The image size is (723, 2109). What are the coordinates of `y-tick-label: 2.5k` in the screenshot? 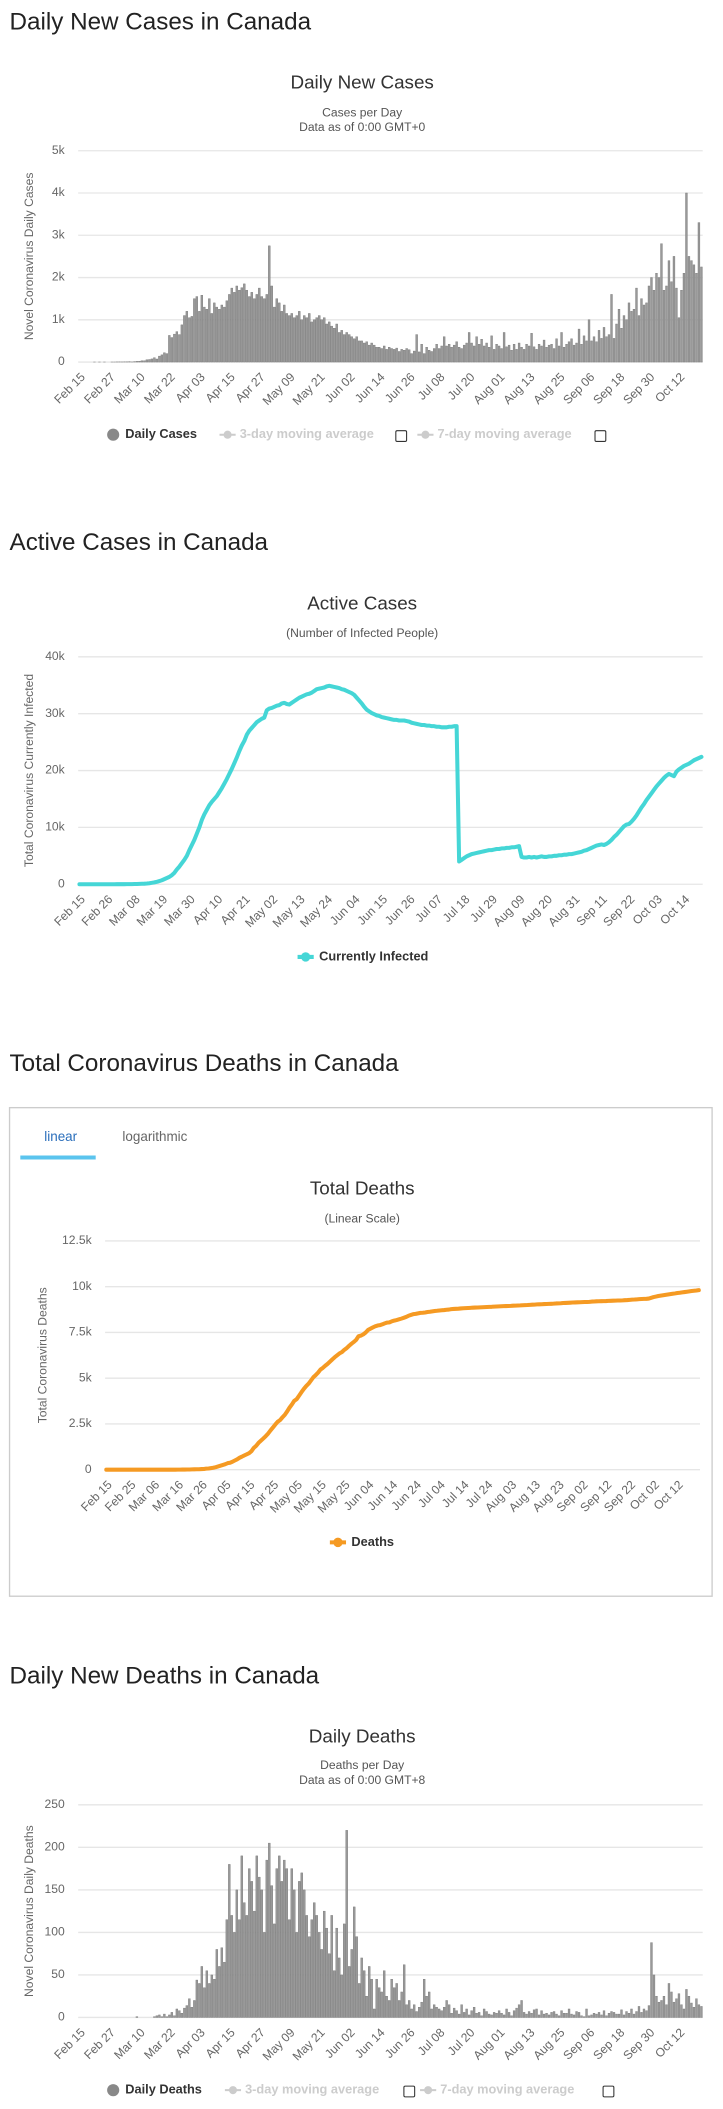 It's located at (81, 1423).